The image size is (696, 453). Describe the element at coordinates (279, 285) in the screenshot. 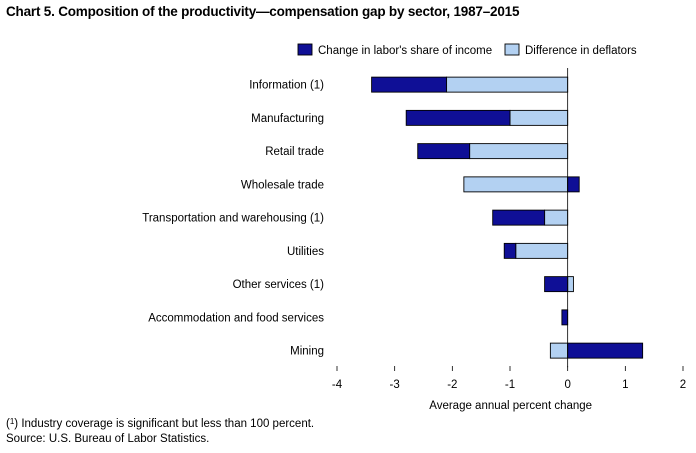

I see `category-label-other-services-1: Other services (1)` at that location.